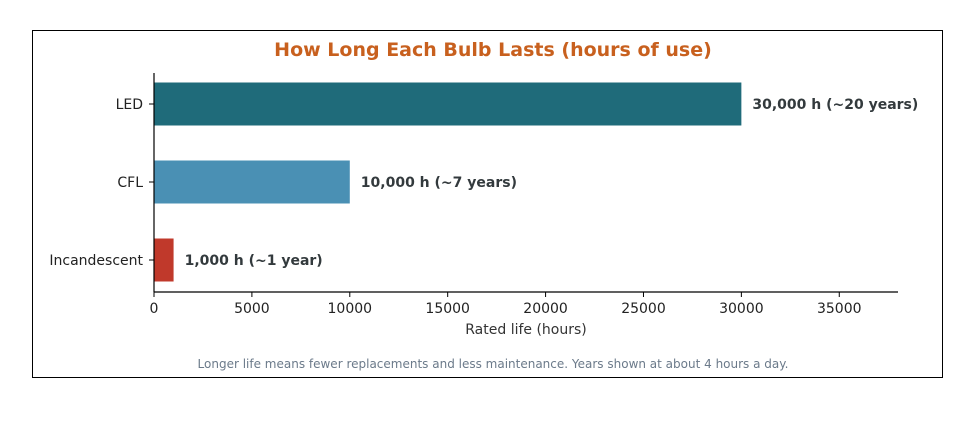 This screenshot has width=977, height=432. What do you see at coordinates (96, 261) in the screenshot?
I see `category-label-incandescent: Incandescent` at bounding box center [96, 261].